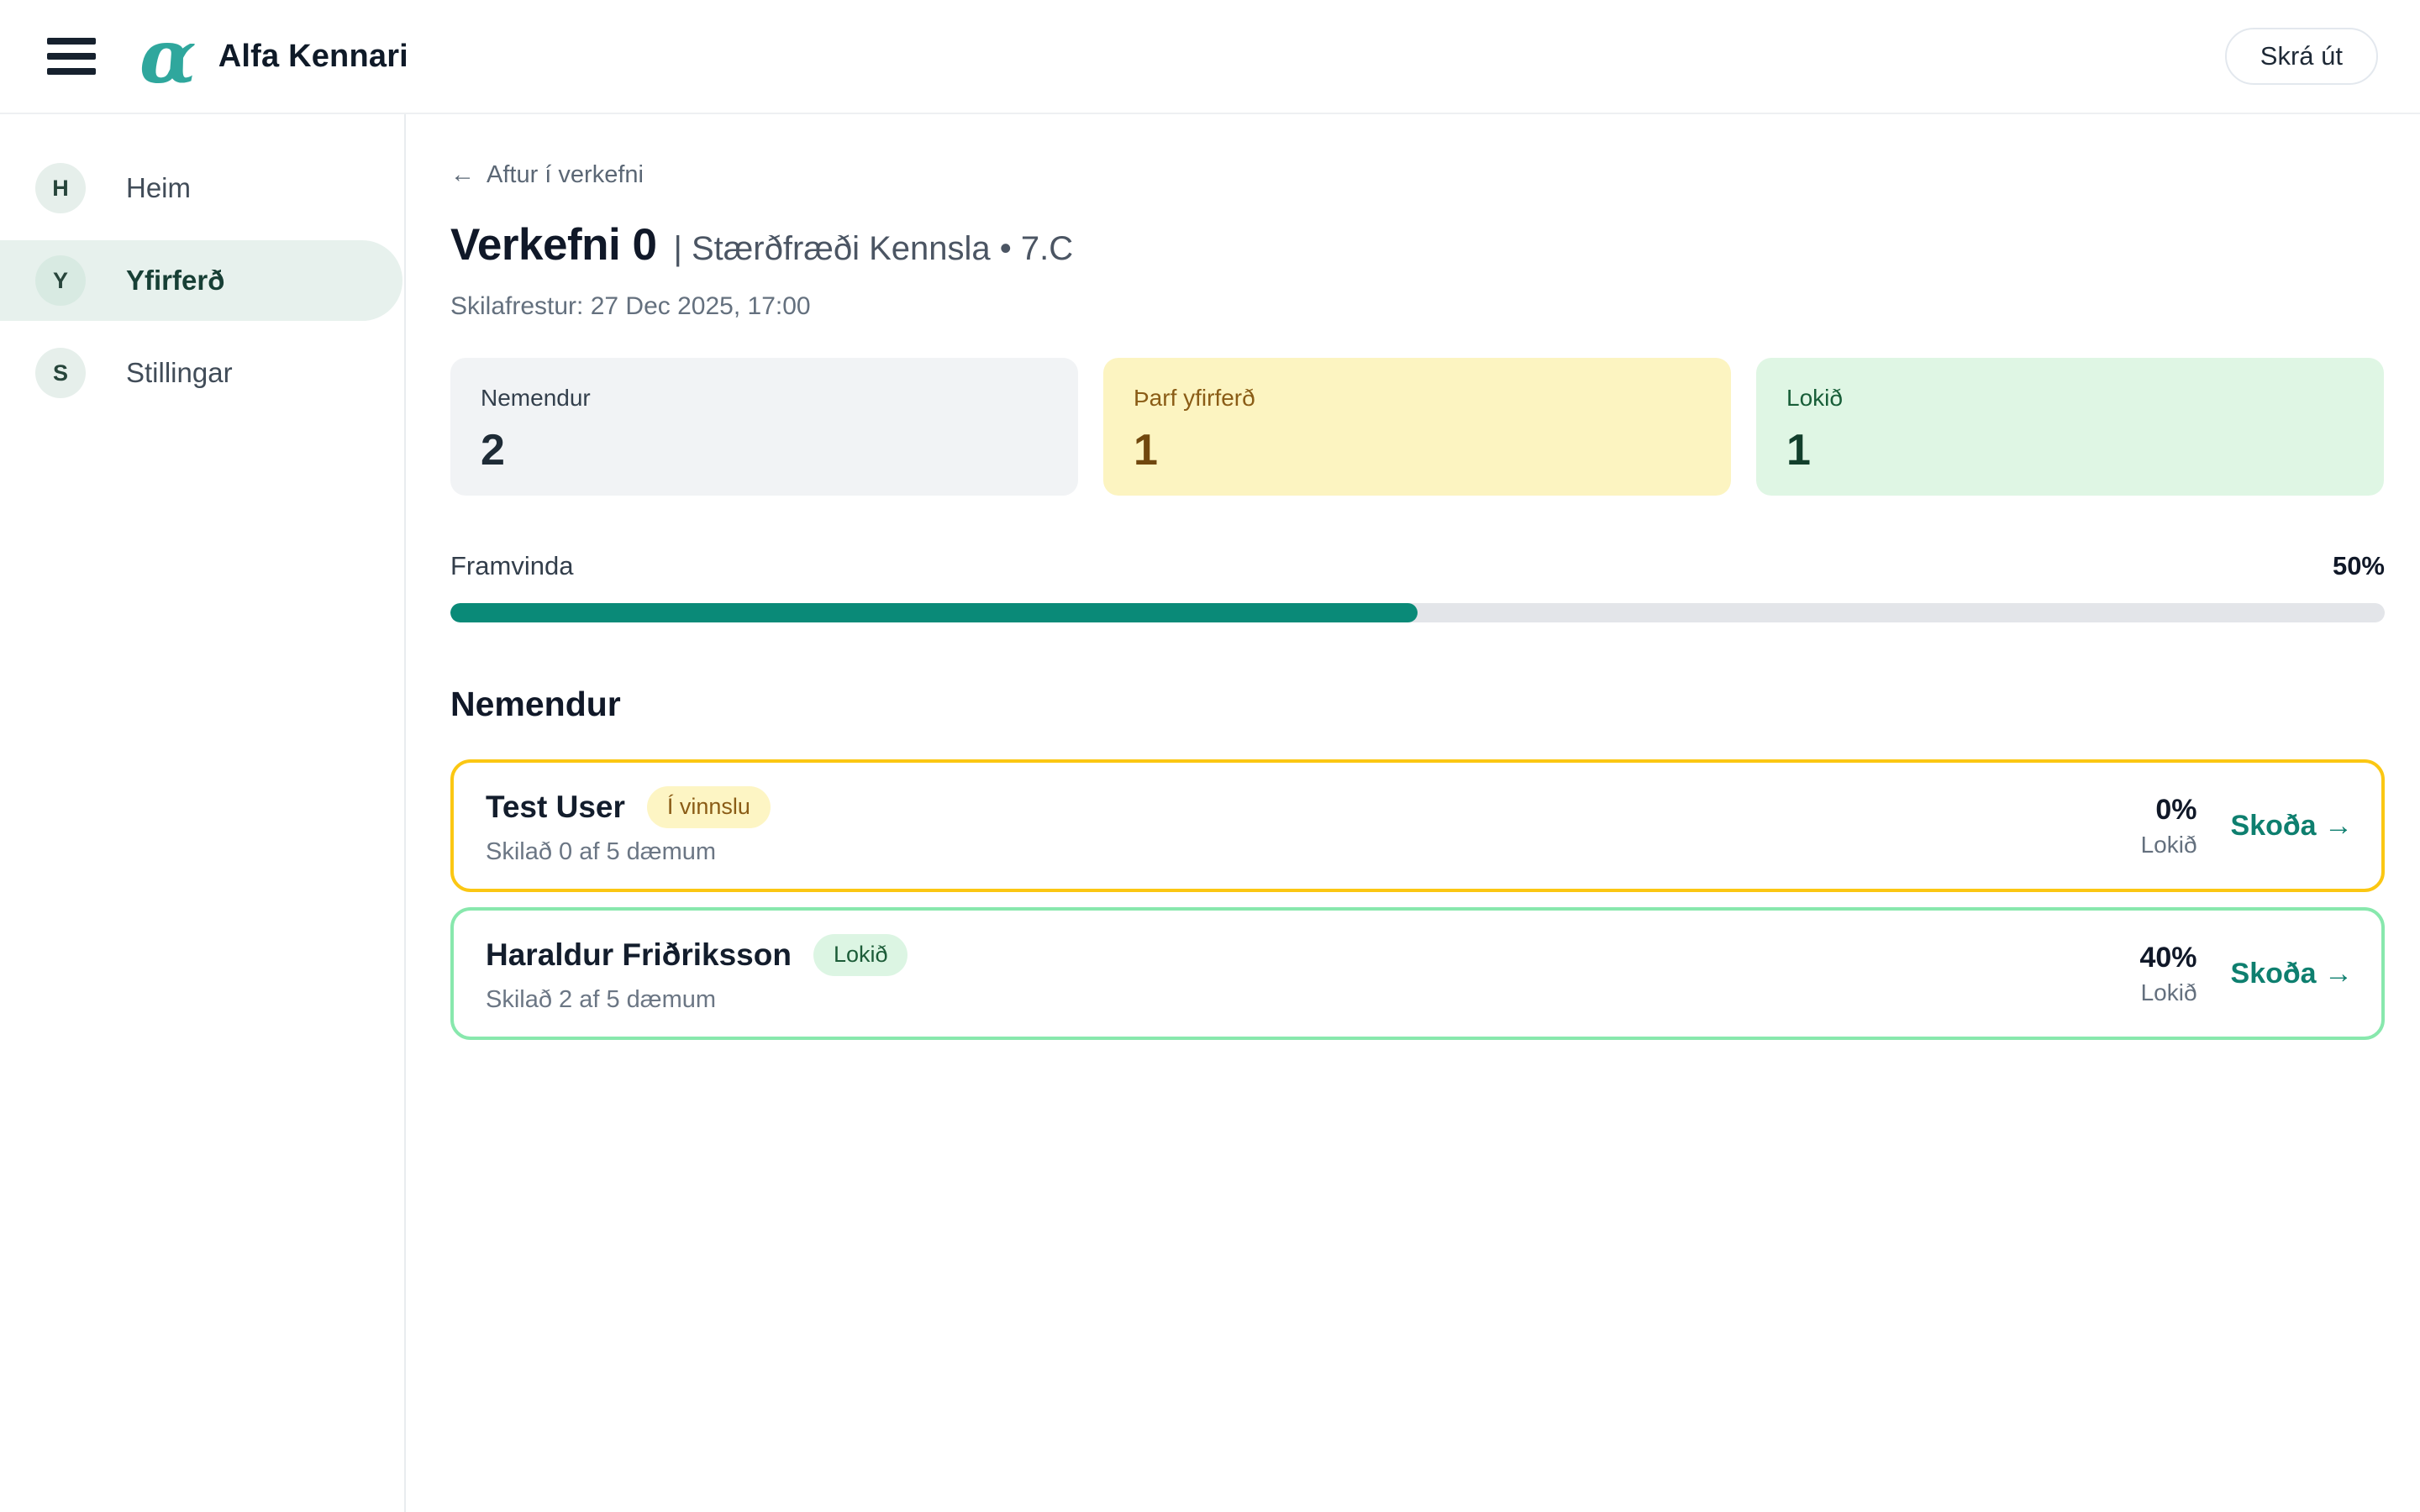 The image size is (2420, 1512). What do you see at coordinates (2301, 56) in the screenshot?
I see `logout-button: Skrá út` at bounding box center [2301, 56].